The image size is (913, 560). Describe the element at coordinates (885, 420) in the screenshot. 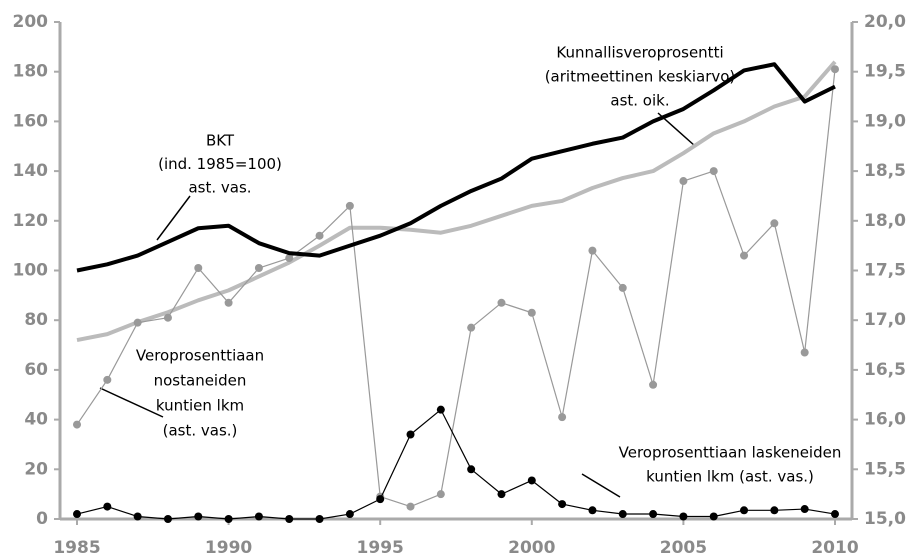

I see `y2-tick-label: 16,0` at that location.